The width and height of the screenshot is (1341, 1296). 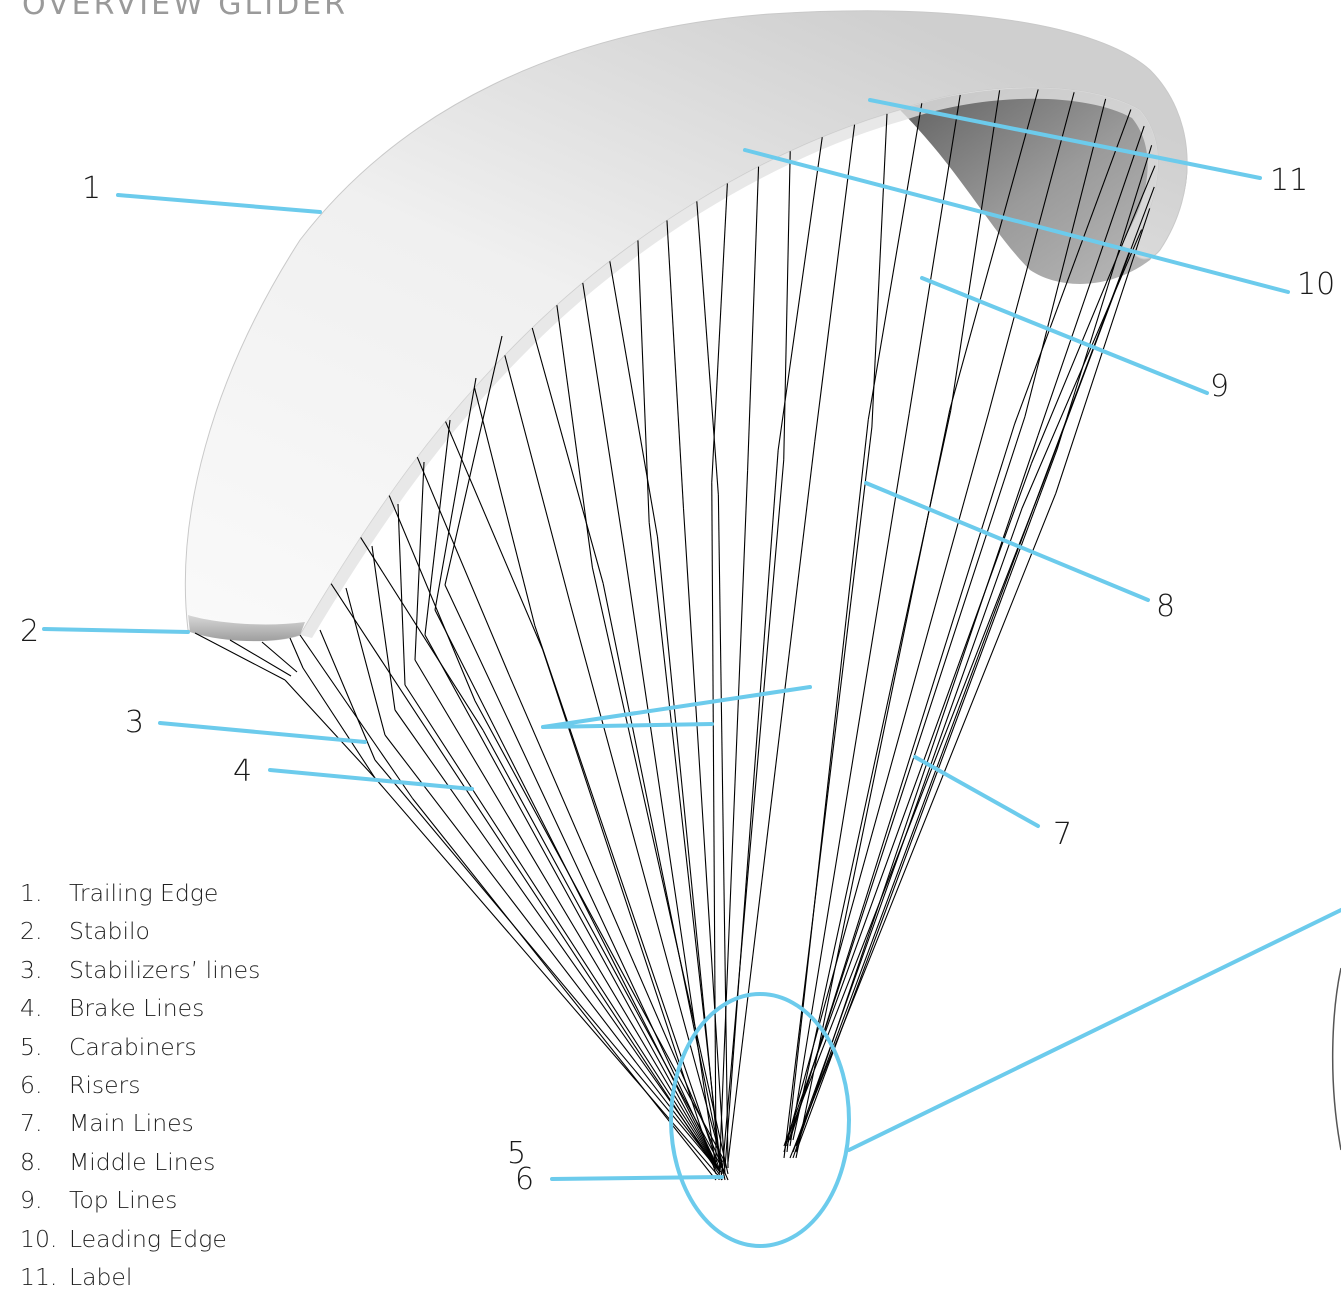 What do you see at coordinates (31, 1084) in the screenshot?
I see `legend-item-number: 6.` at bounding box center [31, 1084].